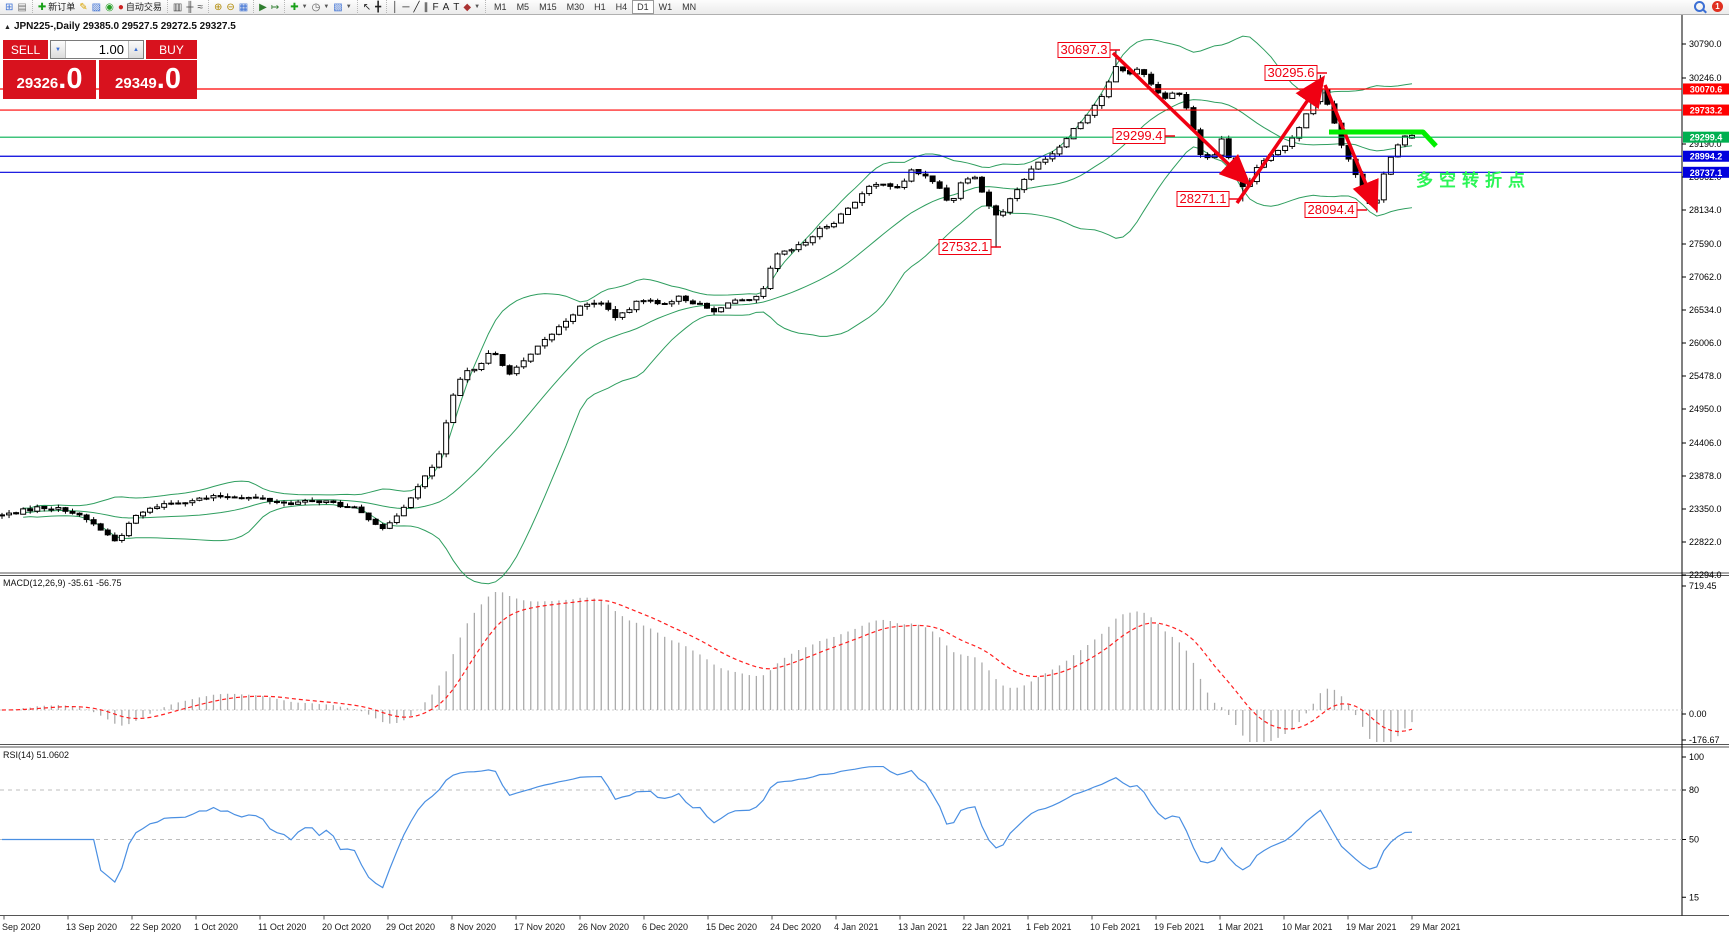 The image size is (1729, 943). Describe the element at coordinates (1705, 575) in the screenshot. I see `svg-text: 22294.0` at that location.